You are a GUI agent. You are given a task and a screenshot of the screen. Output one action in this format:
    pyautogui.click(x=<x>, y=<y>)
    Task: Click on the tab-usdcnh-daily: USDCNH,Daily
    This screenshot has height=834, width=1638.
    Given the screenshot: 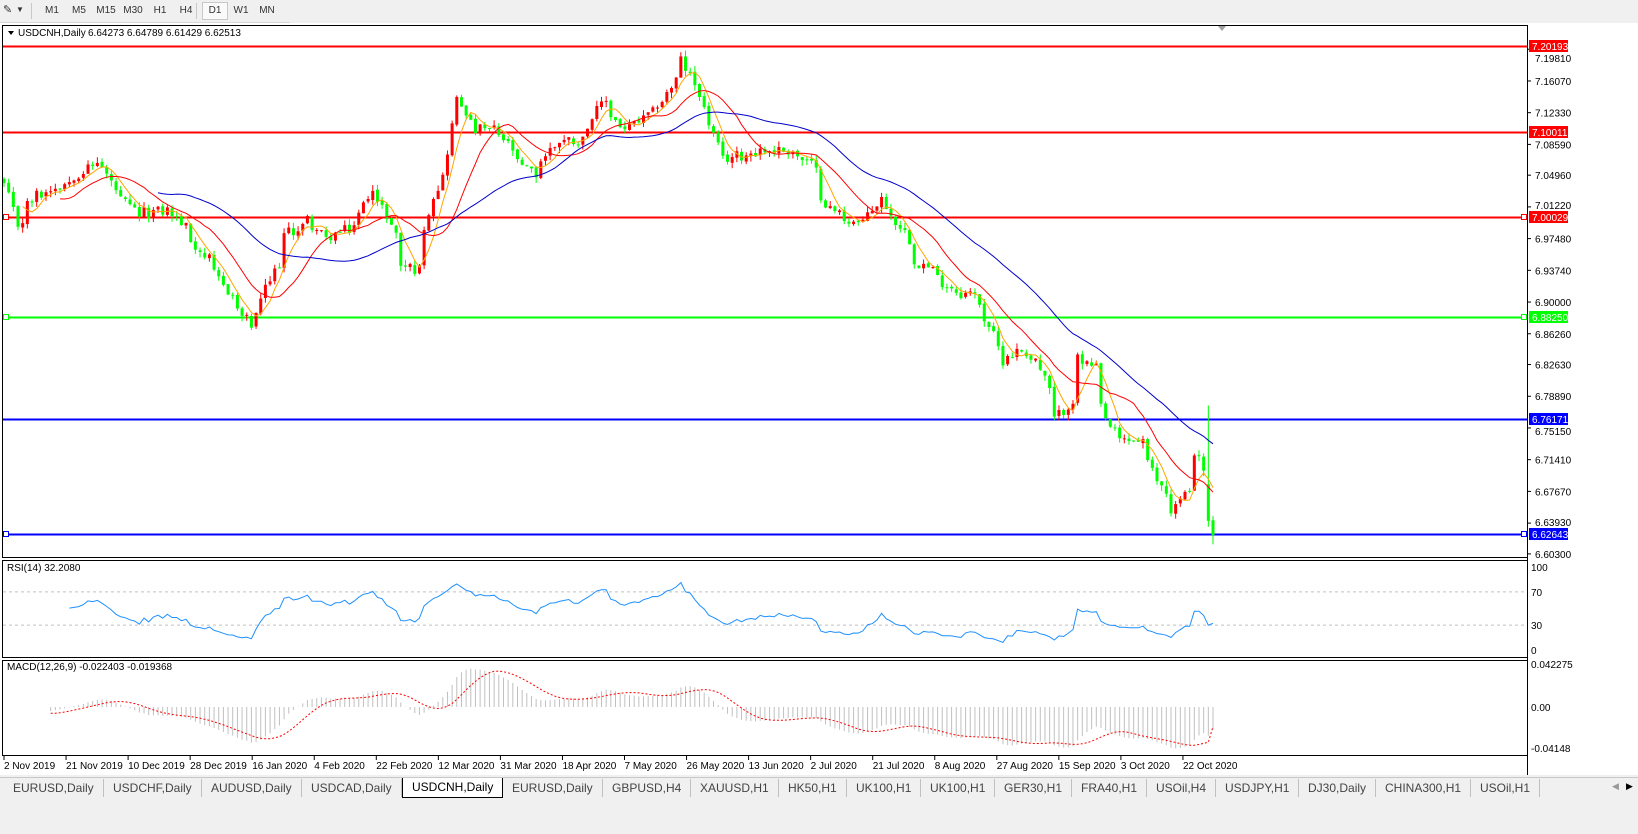 What is the action you would take?
    pyautogui.click(x=453, y=788)
    